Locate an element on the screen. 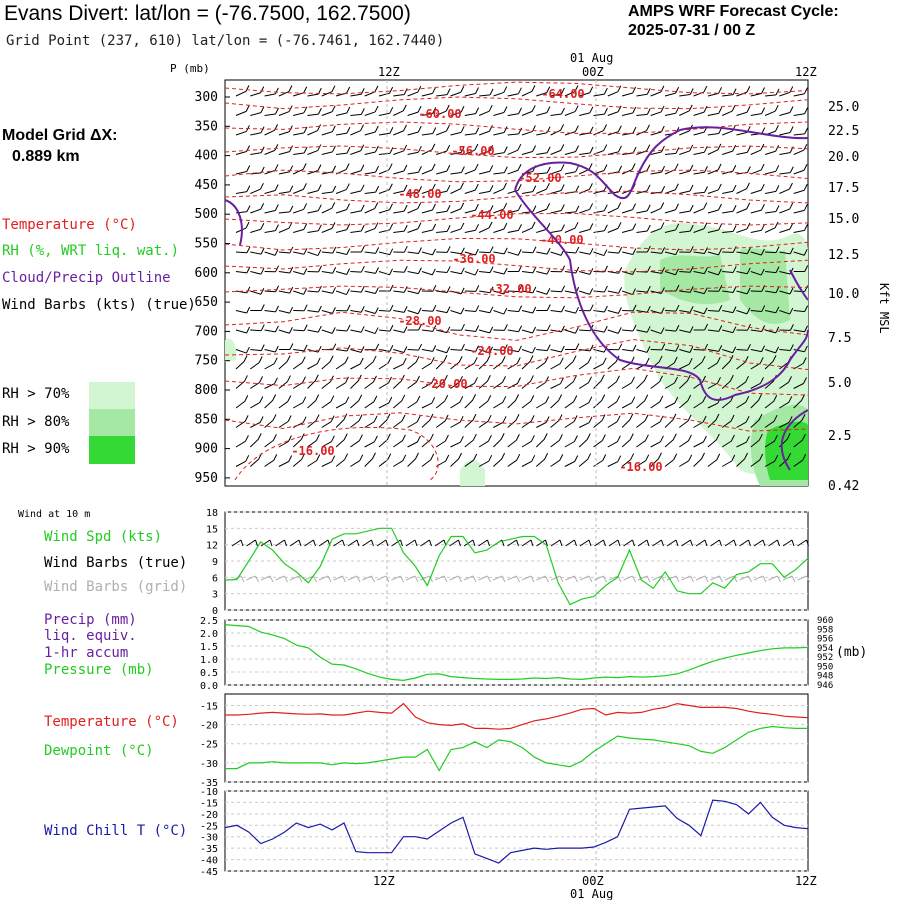  top-tick-00z: 00Z is located at coordinates (593, 72).